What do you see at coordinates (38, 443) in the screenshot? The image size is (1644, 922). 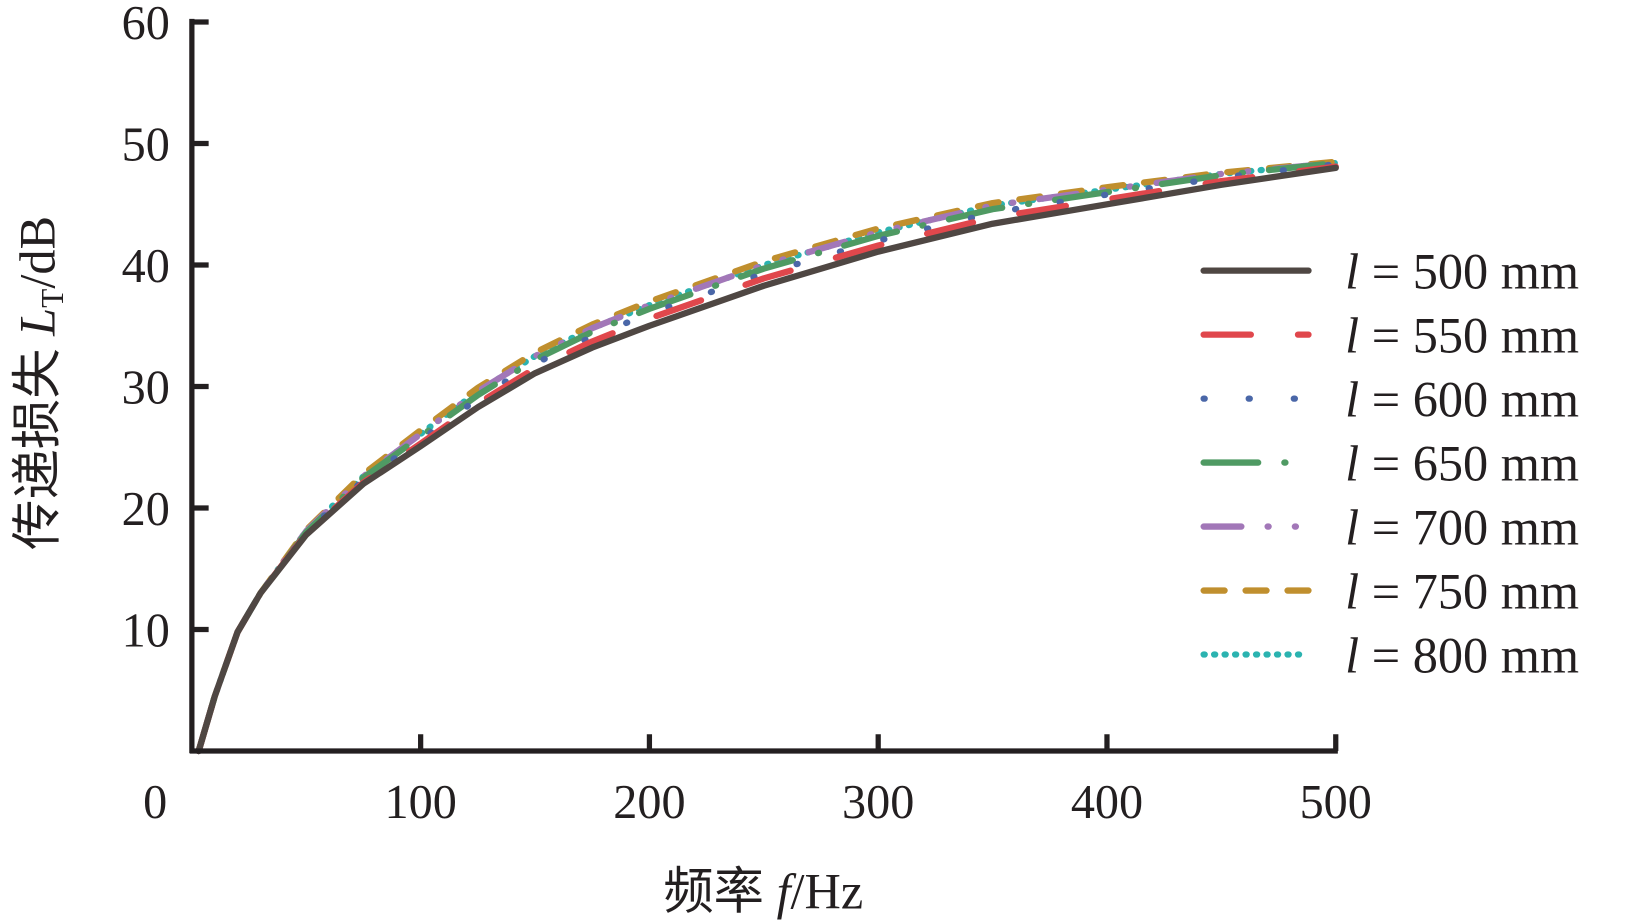 I see `y-axis-title-prefix: 传递损失` at bounding box center [38, 443].